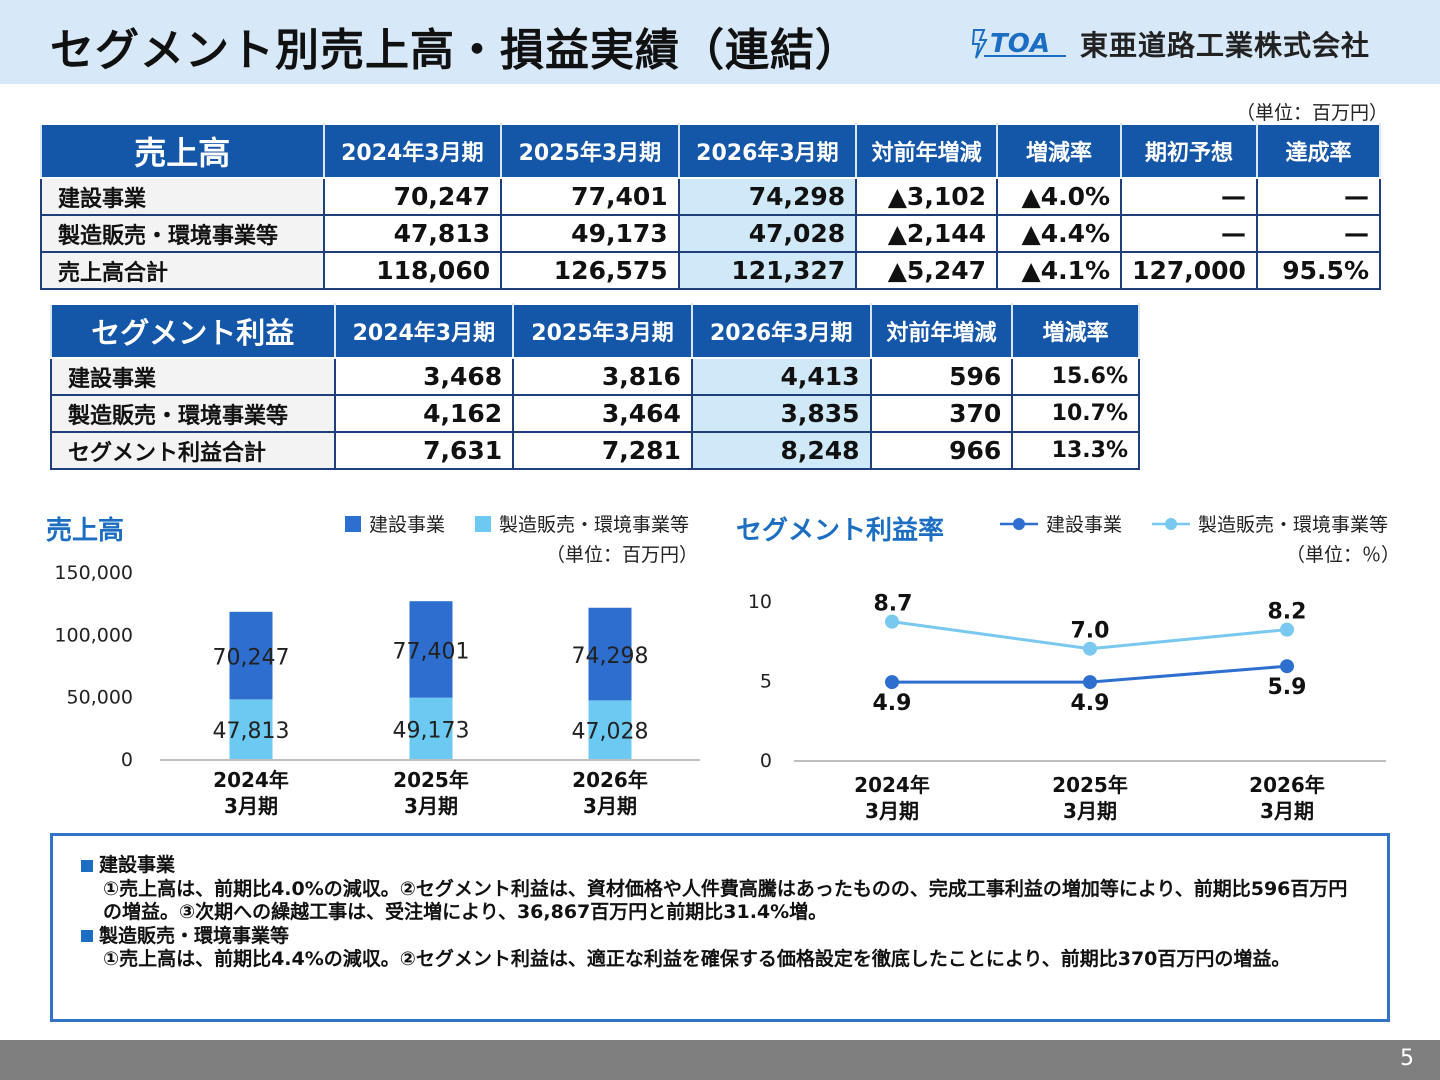 This screenshot has height=1080, width=1440. What do you see at coordinates (1059, 233) in the screenshot?
I see `table-cell: ▲4.4%` at bounding box center [1059, 233].